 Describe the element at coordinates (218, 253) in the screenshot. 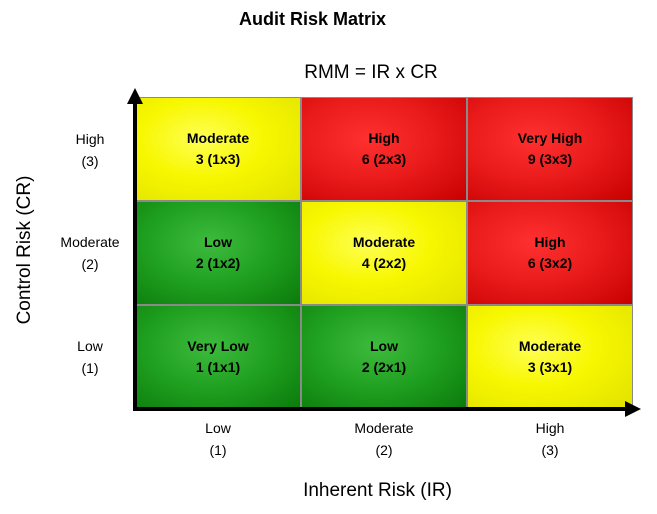

I see `matrix-cell-r2-c1: Low 2 (1x2)` at that location.